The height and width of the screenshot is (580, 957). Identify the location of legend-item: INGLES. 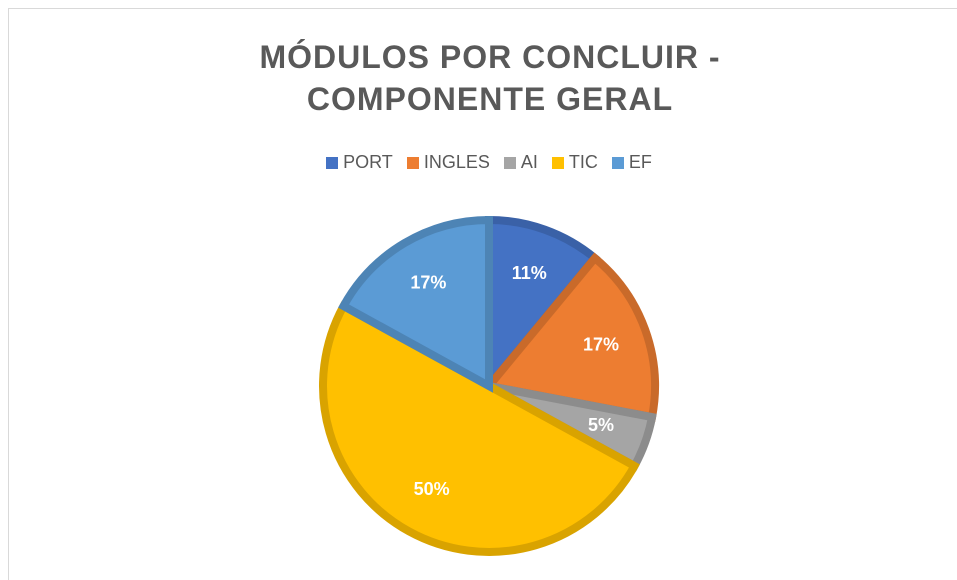
(448, 162).